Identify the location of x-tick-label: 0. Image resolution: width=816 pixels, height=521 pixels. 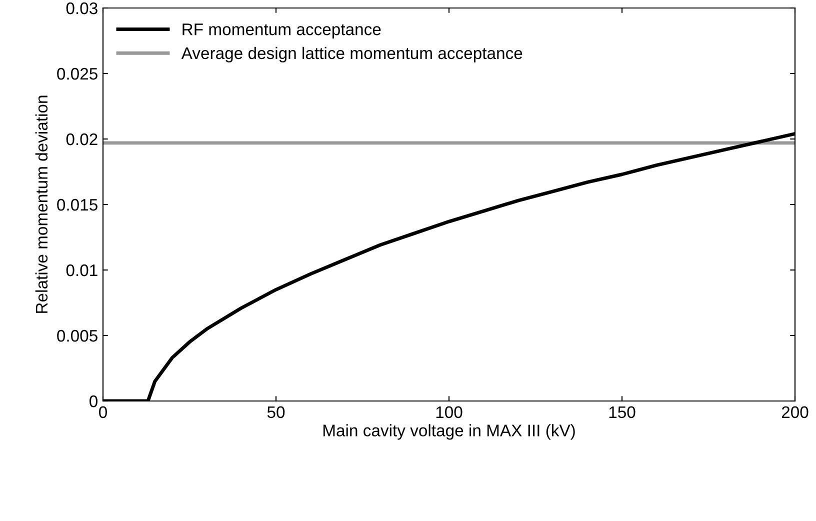
(103, 412).